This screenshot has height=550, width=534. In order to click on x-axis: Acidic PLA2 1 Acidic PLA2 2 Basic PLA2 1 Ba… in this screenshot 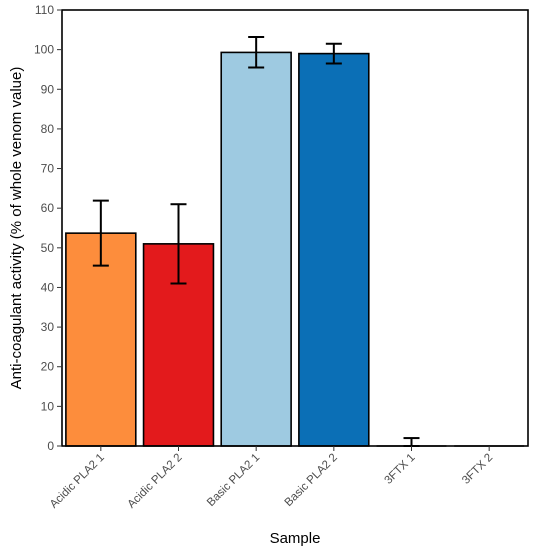, I will do `click(271, 478)`.